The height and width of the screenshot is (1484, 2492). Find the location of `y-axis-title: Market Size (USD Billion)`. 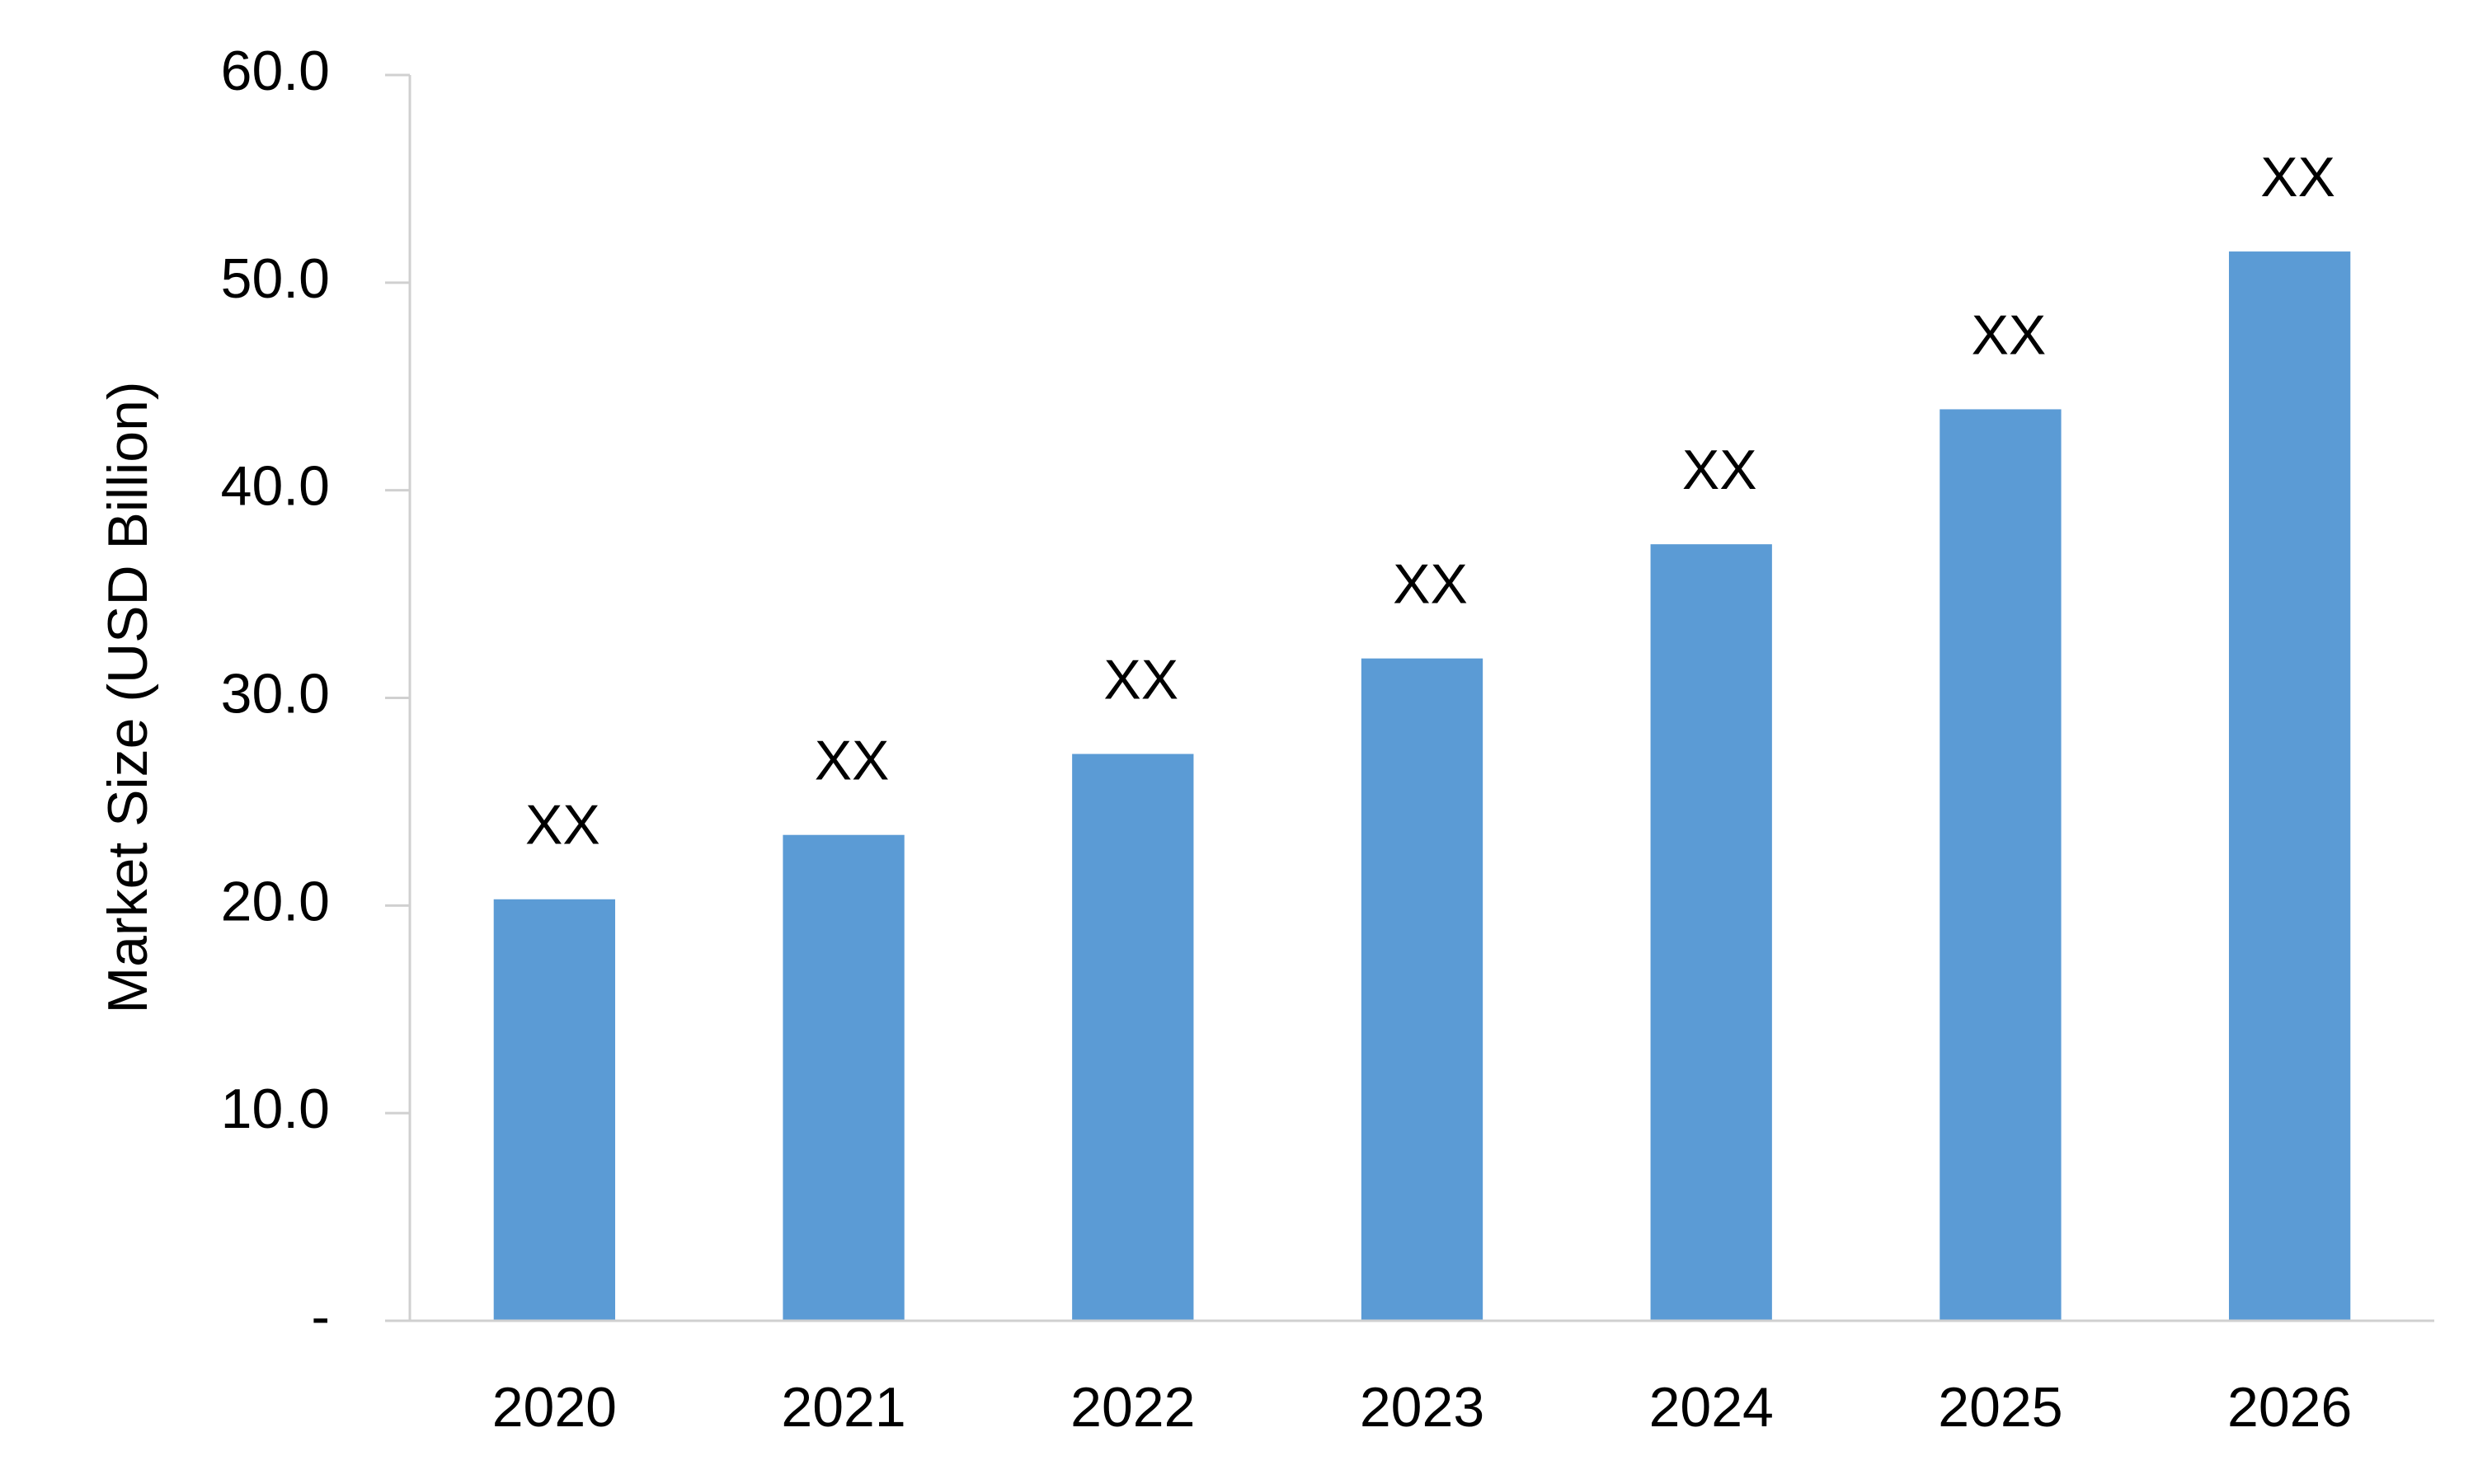

y-axis-title: Market Size (USD Billion) is located at coordinates (127, 697).